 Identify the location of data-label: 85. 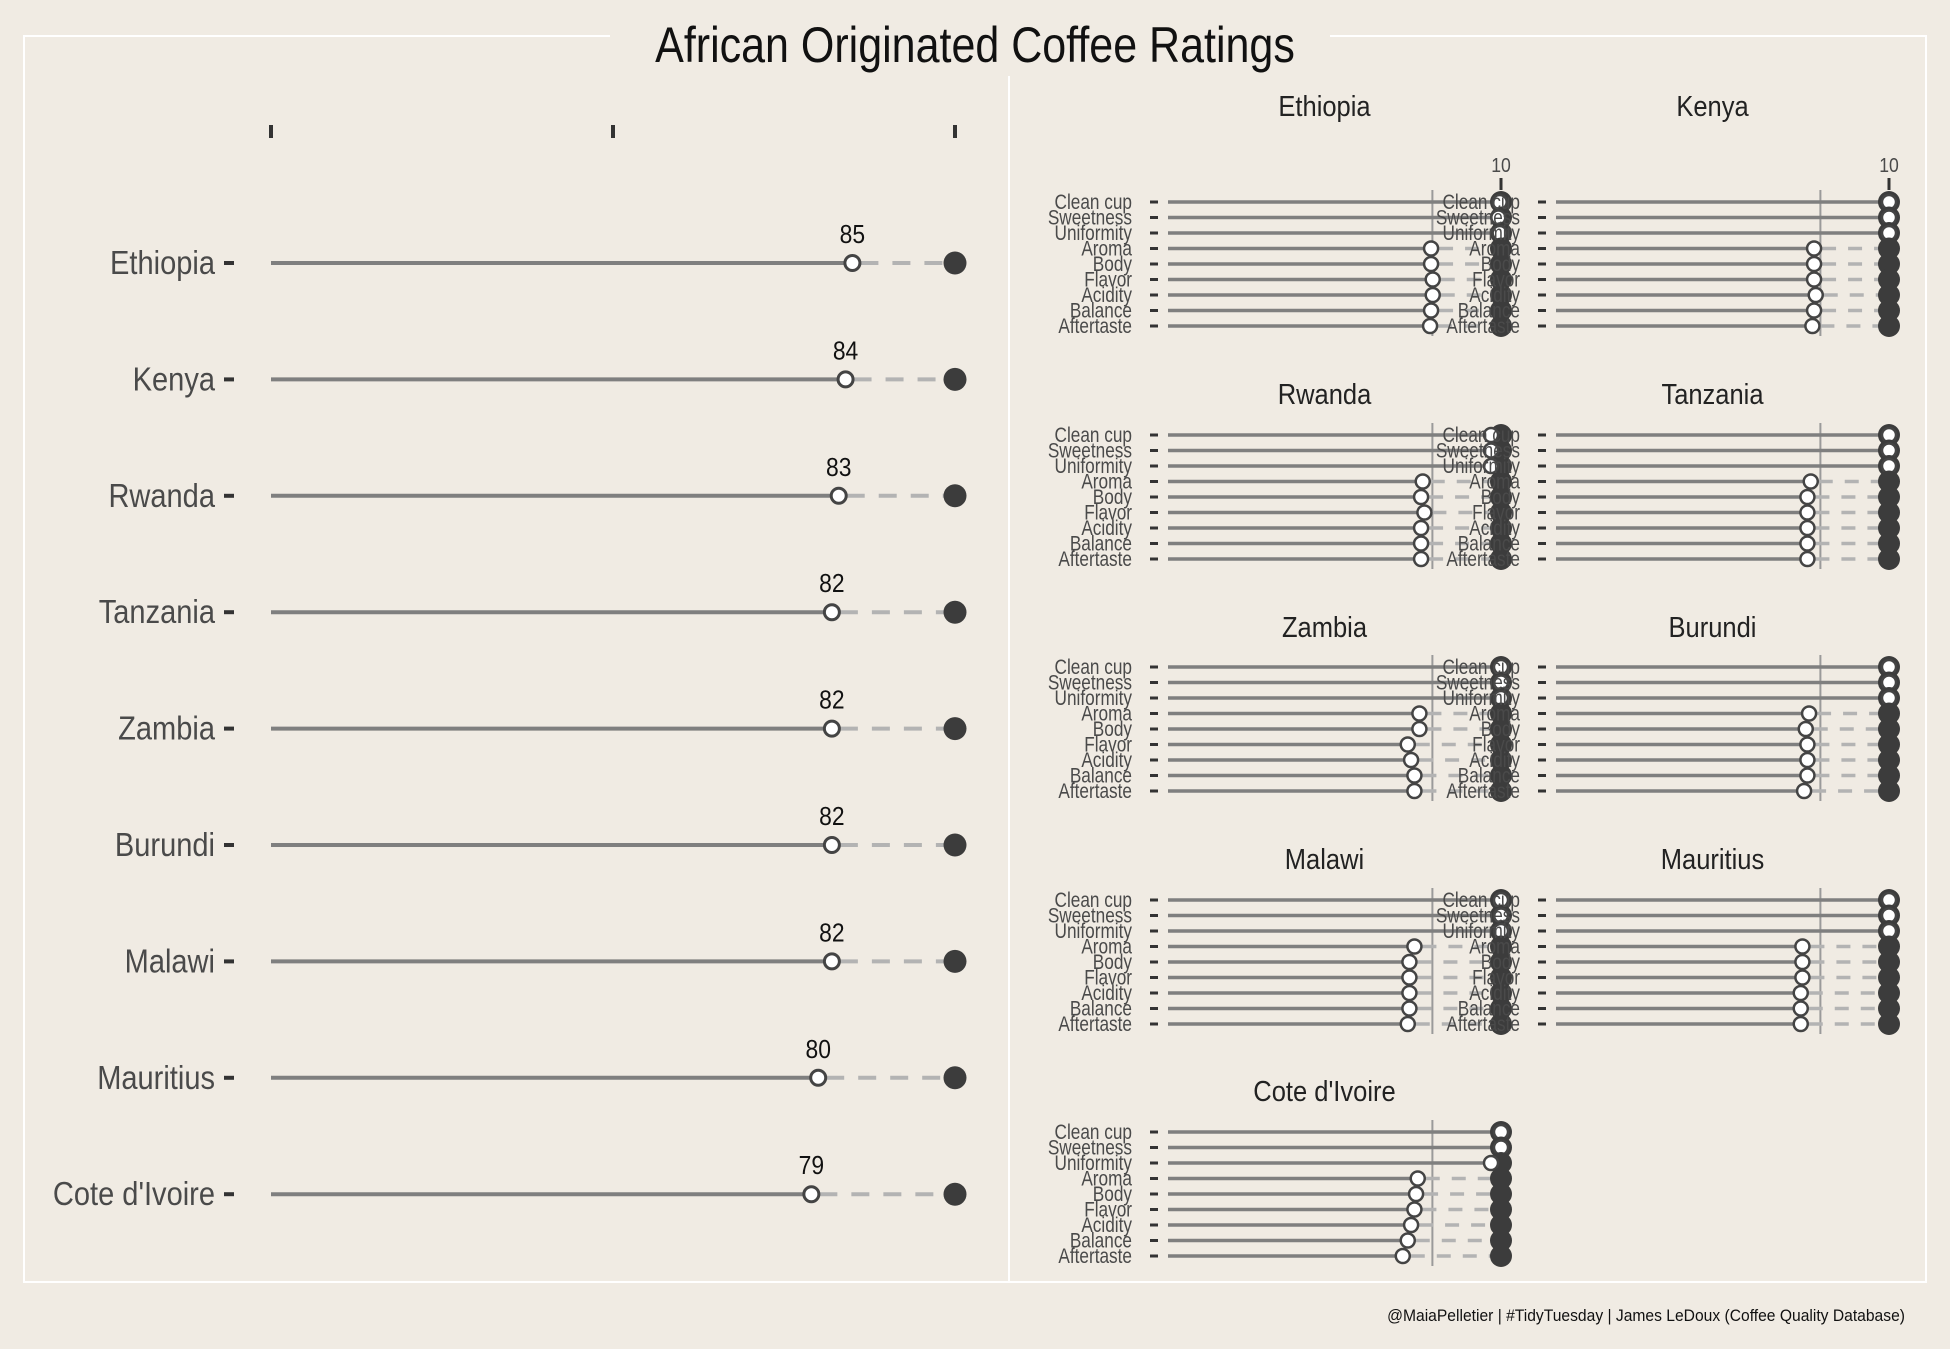
(852, 235).